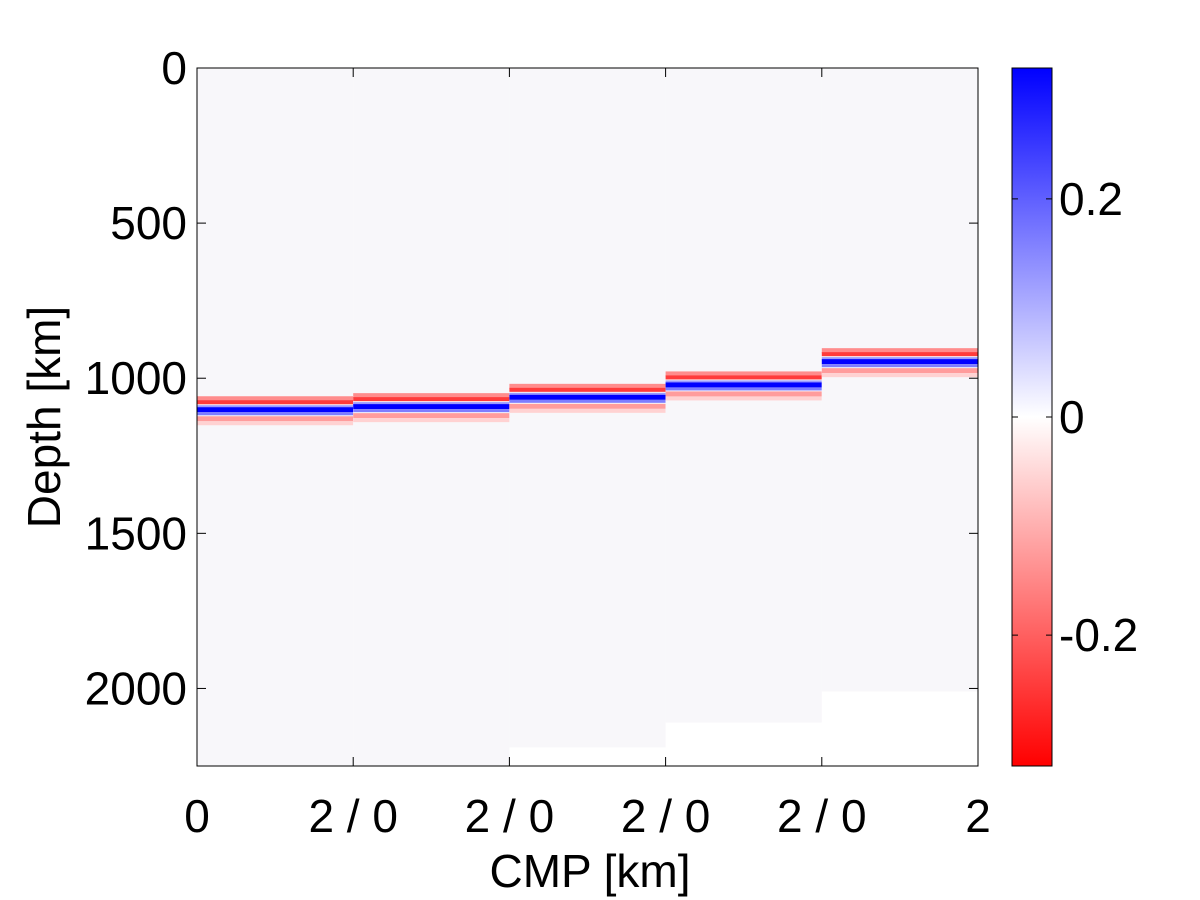 Image resolution: width=1200 pixels, height=900 pixels. I want to click on colorbar, so click(1032, 417).